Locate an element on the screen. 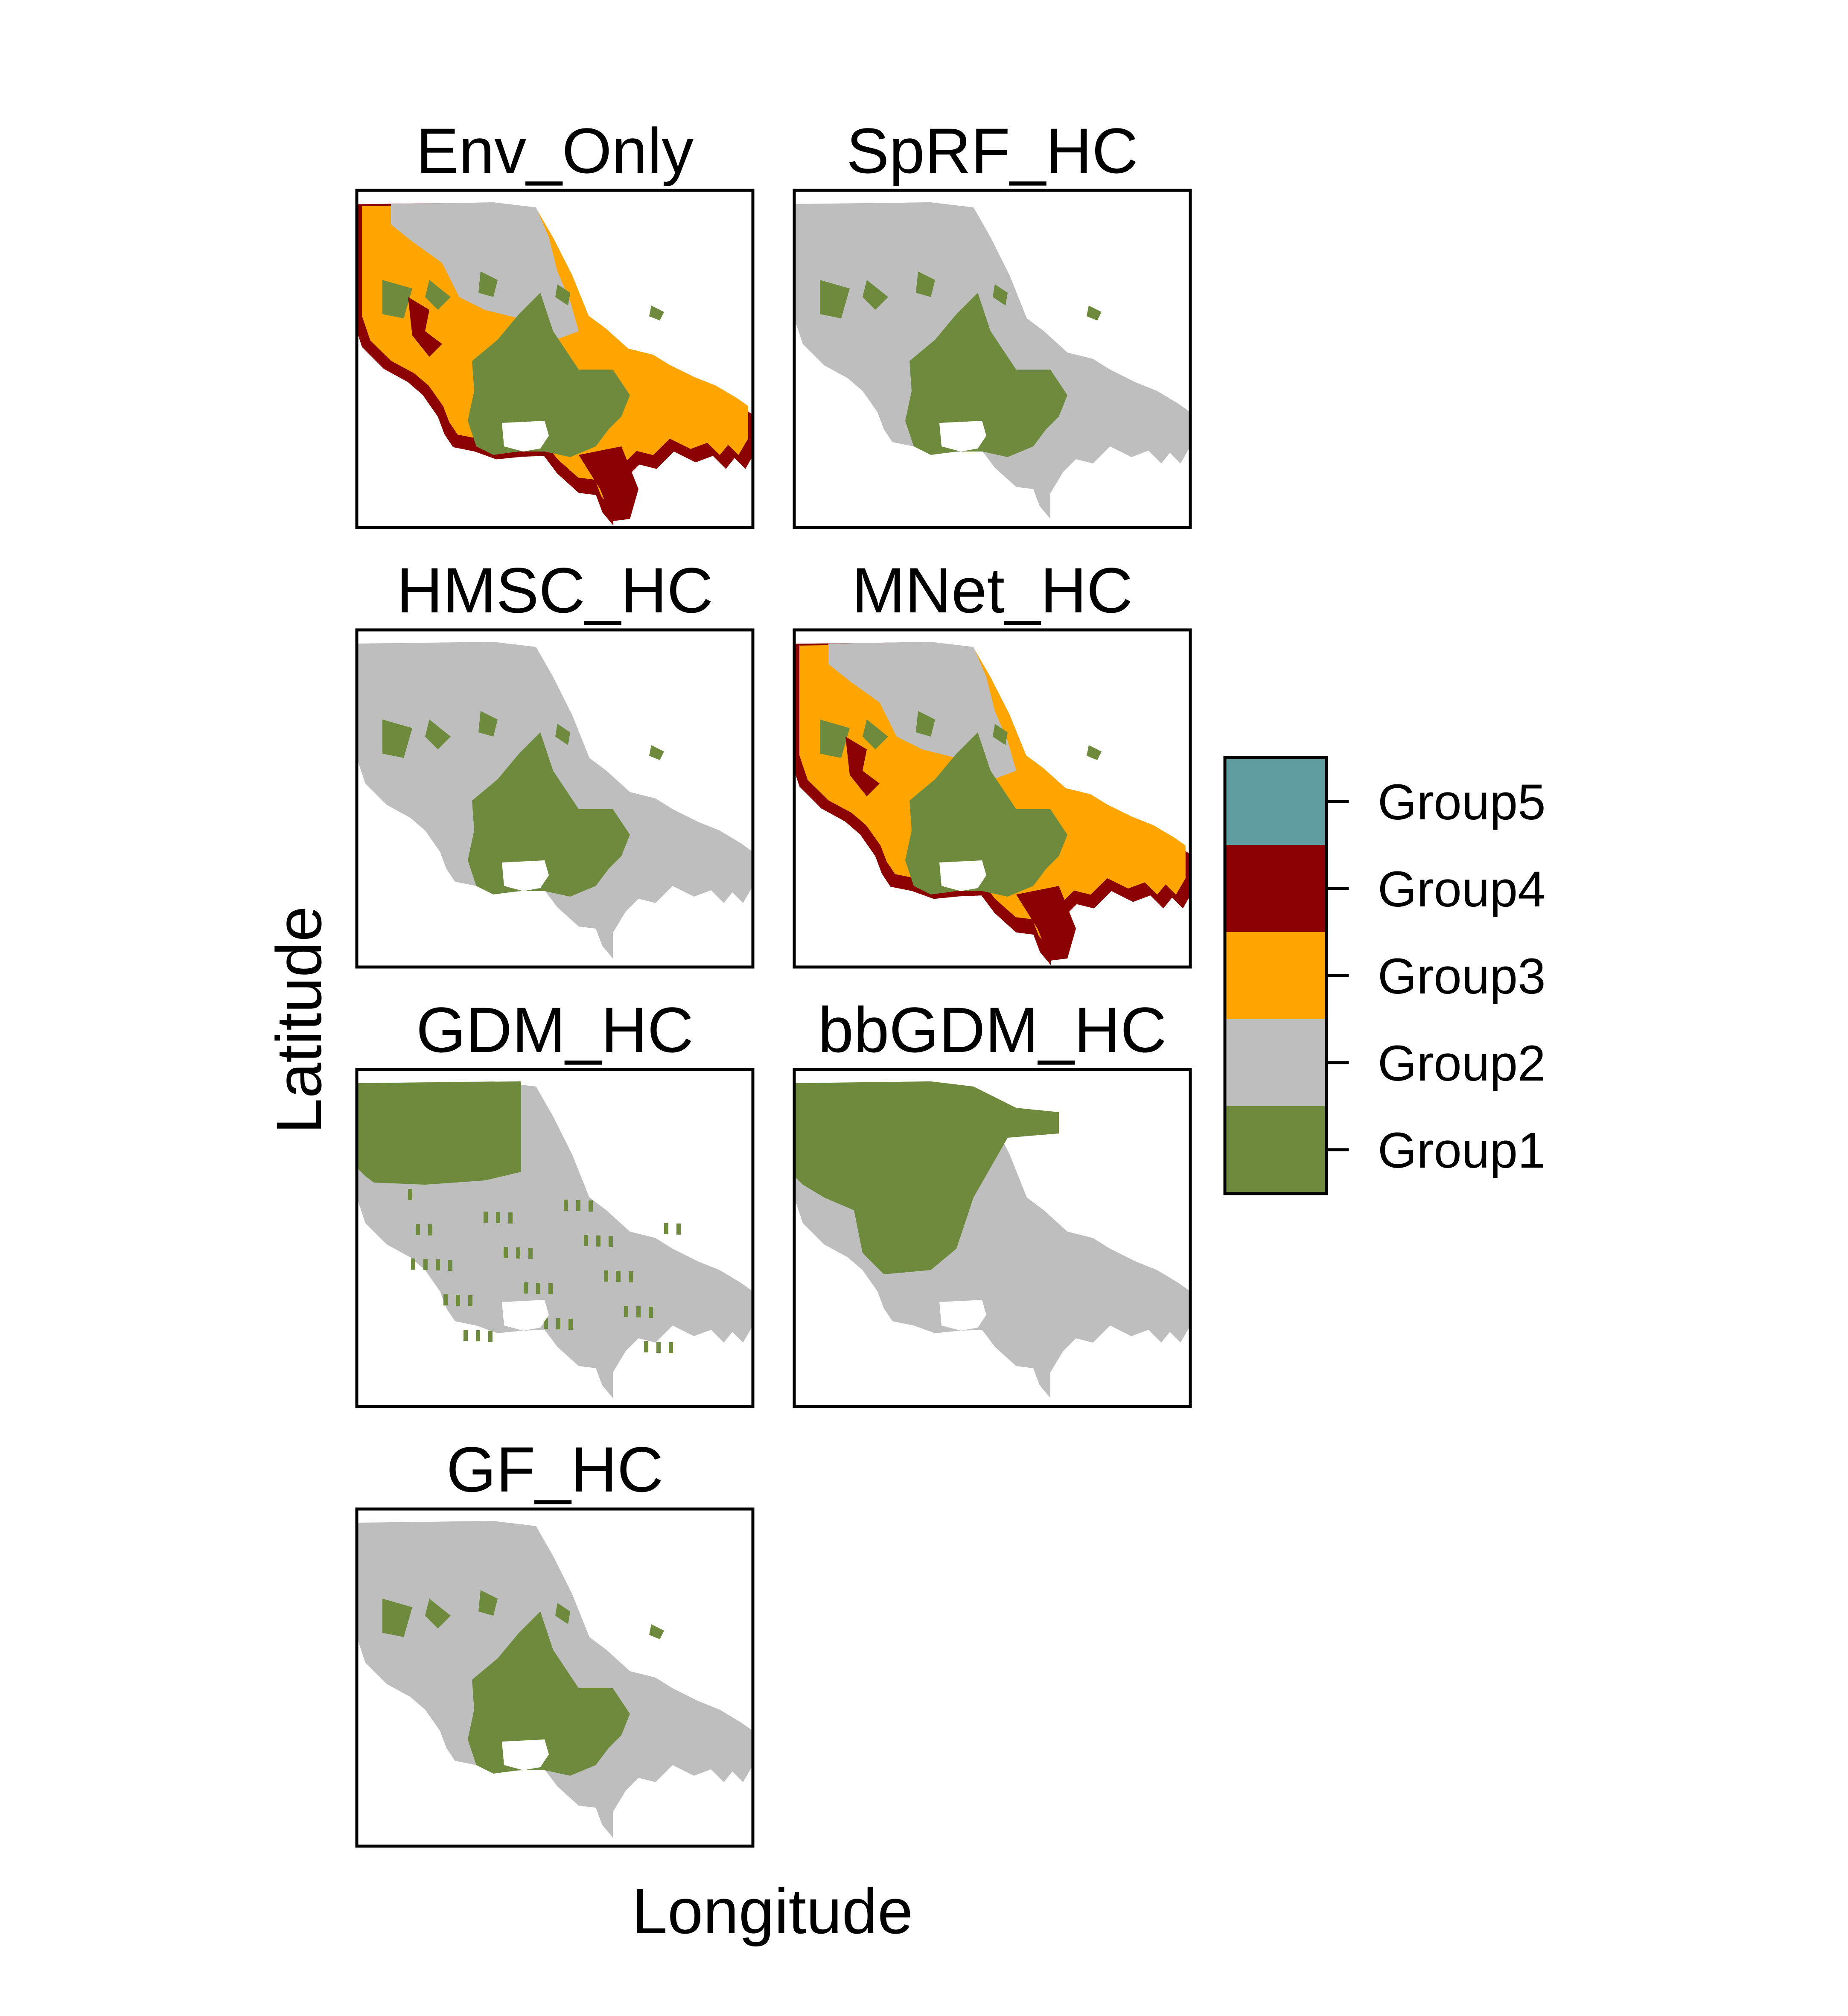  panel-title-gdm-hc: GDM_HC is located at coordinates (555, 1030).